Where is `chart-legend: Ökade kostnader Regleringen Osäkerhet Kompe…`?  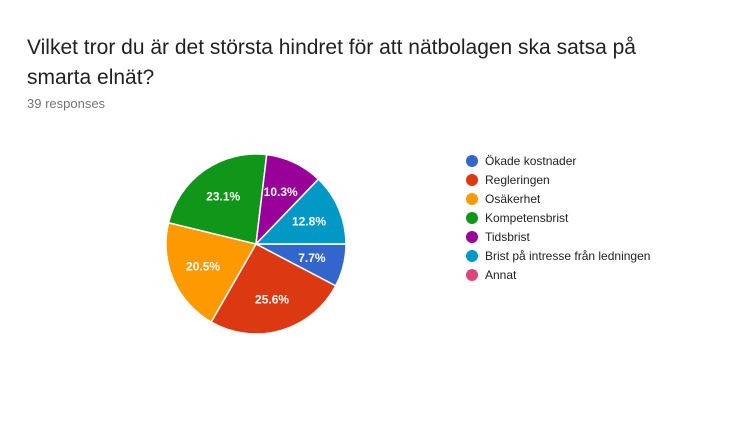
chart-legend: Ökade kostnader Regleringen Osäkerhet Kompe… is located at coordinates (558, 217).